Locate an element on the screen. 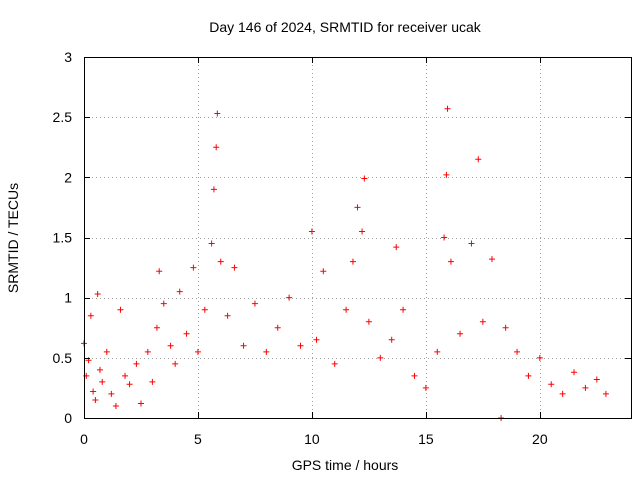  y-tick-label: 1.5 is located at coordinates (63, 238).